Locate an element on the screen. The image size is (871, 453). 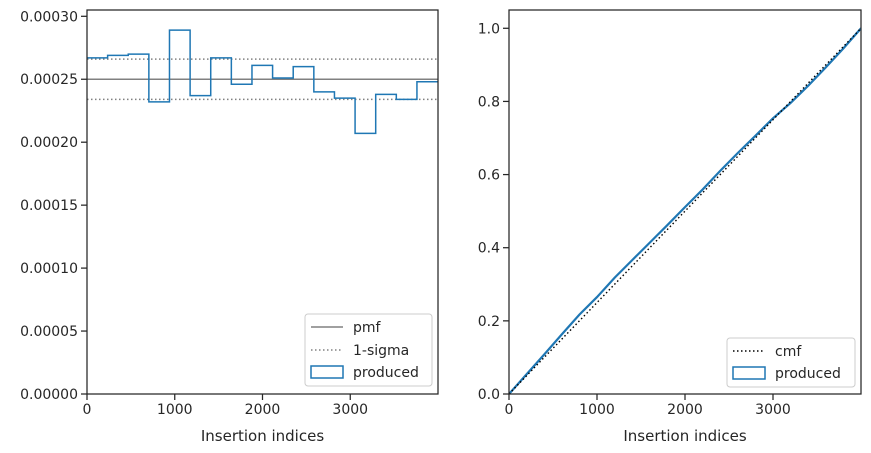
y-tick-label: 0.00005 is located at coordinates (49, 332).